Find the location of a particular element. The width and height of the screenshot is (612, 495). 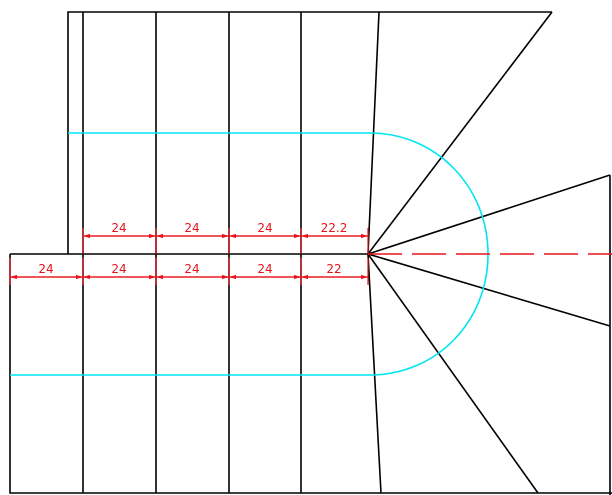

dimension-label: 22 is located at coordinates (333, 269).